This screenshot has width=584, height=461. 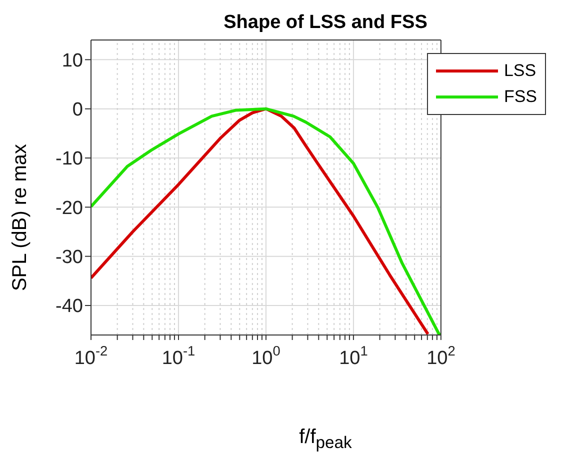 I want to click on x-axis-title: f/f$_{peak}$, so click(x=325, y=439).